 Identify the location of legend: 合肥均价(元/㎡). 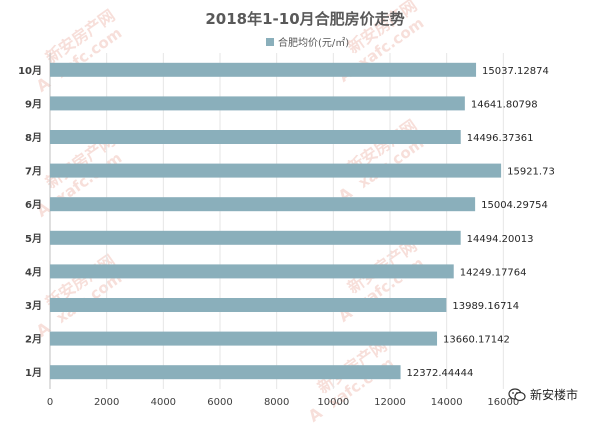
(307, 42).